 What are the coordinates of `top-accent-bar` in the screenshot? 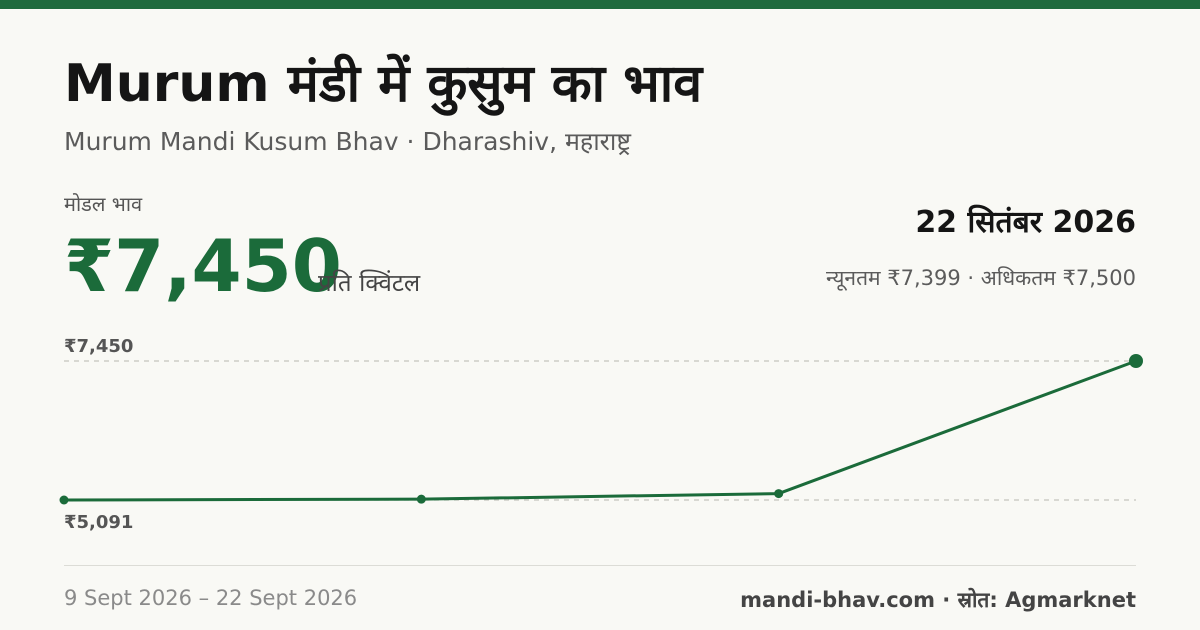 It's located at (600, 4).